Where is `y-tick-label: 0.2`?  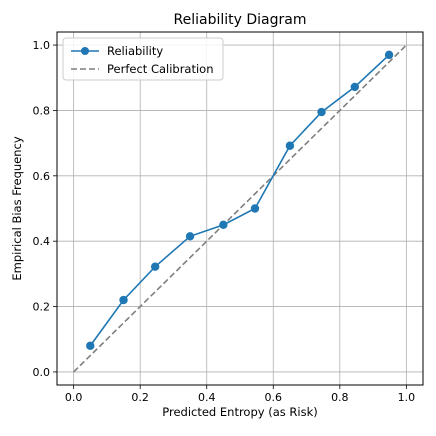 y-tick-label: 0.2 is located at coordinates (42, 307).